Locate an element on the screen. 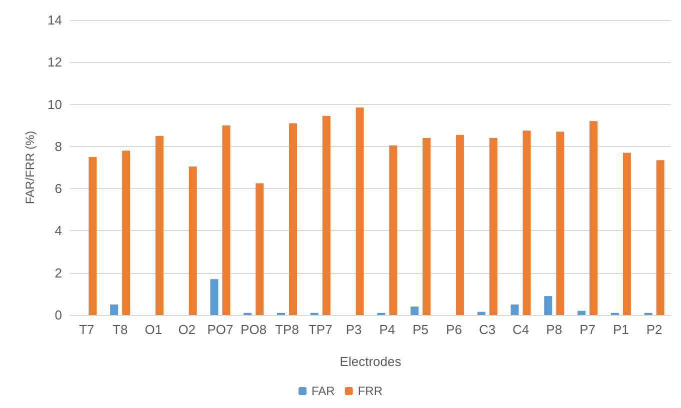  x-tick-label: P1 is located at coordinates (620, 329).